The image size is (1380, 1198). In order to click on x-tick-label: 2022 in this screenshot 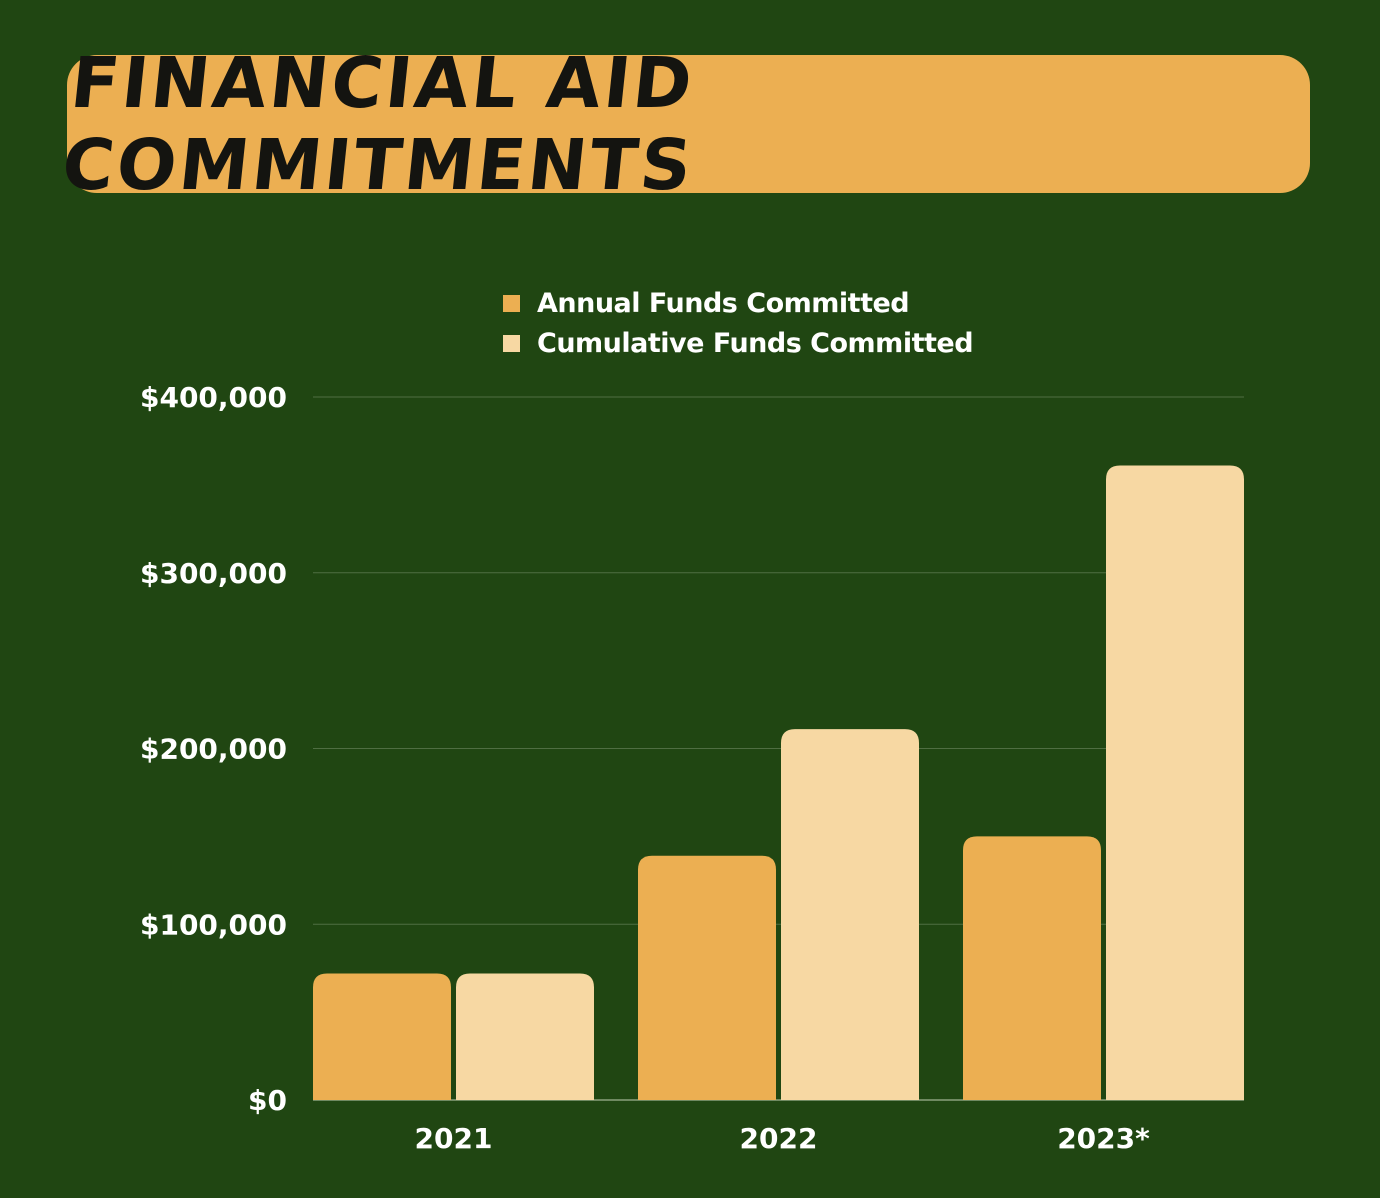, I will do `click(779, 1138)`.